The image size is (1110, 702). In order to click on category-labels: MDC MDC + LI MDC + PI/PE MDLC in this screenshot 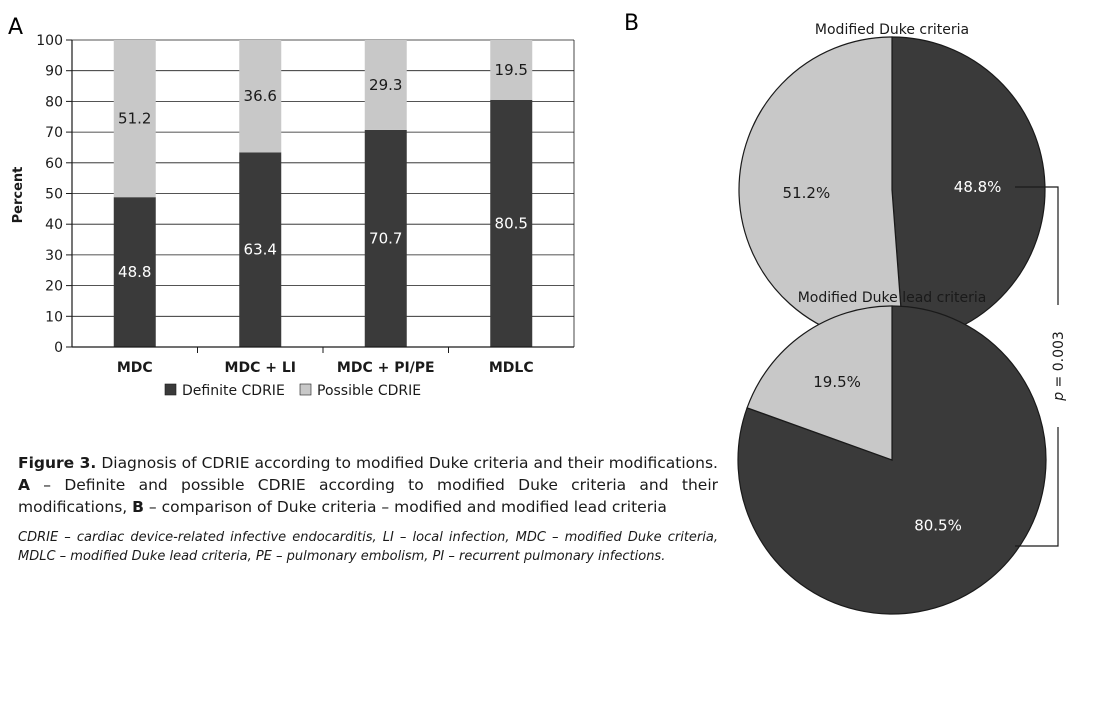, I will do `click(325, 368)`.